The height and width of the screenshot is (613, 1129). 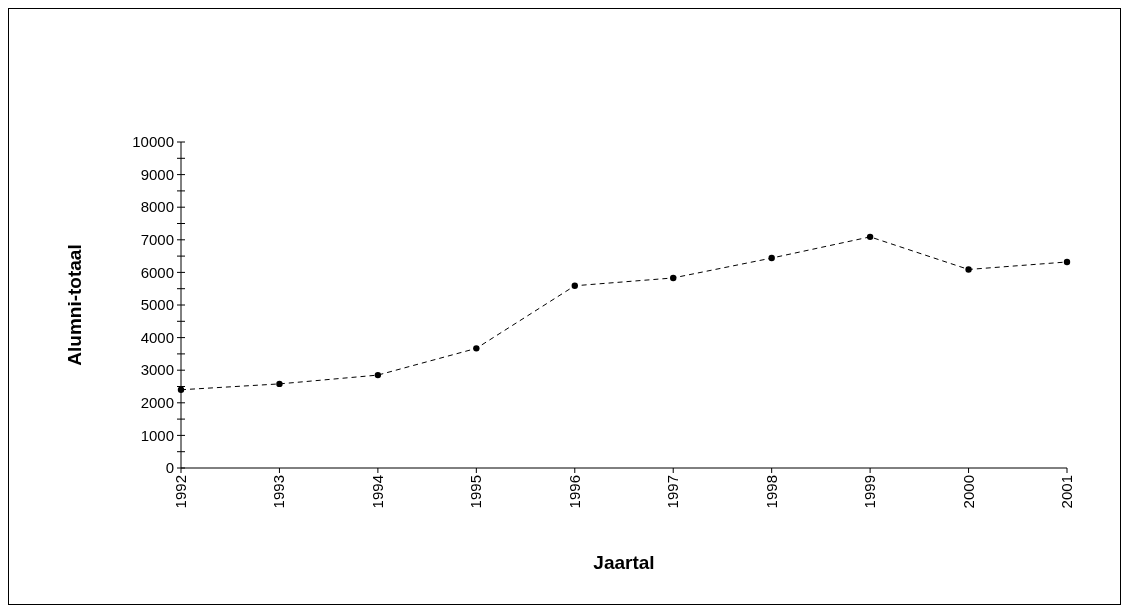 What do you see at coordinates (157, 403) in the screenshot?
I see `y-tick-label: 2000` at bounding box center [157, 403].